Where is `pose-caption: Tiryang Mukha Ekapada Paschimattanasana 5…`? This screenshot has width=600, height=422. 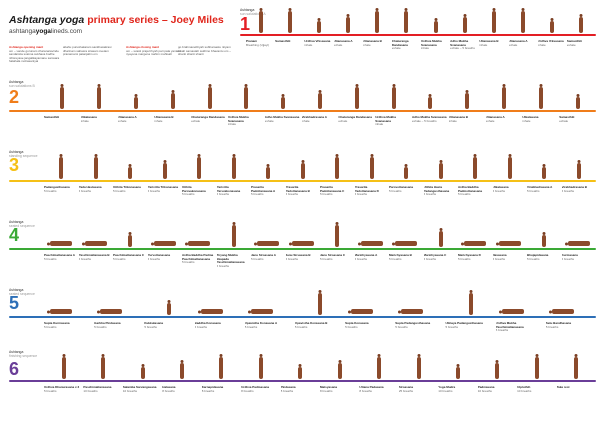
pose-caption: Tiryang Mukha Ekapada Paschimattanasana 5… is located at coordinates (233, 261).